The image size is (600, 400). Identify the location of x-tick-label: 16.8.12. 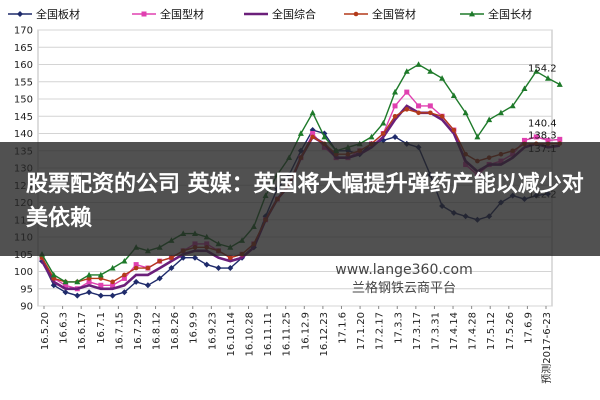
(157, 331).